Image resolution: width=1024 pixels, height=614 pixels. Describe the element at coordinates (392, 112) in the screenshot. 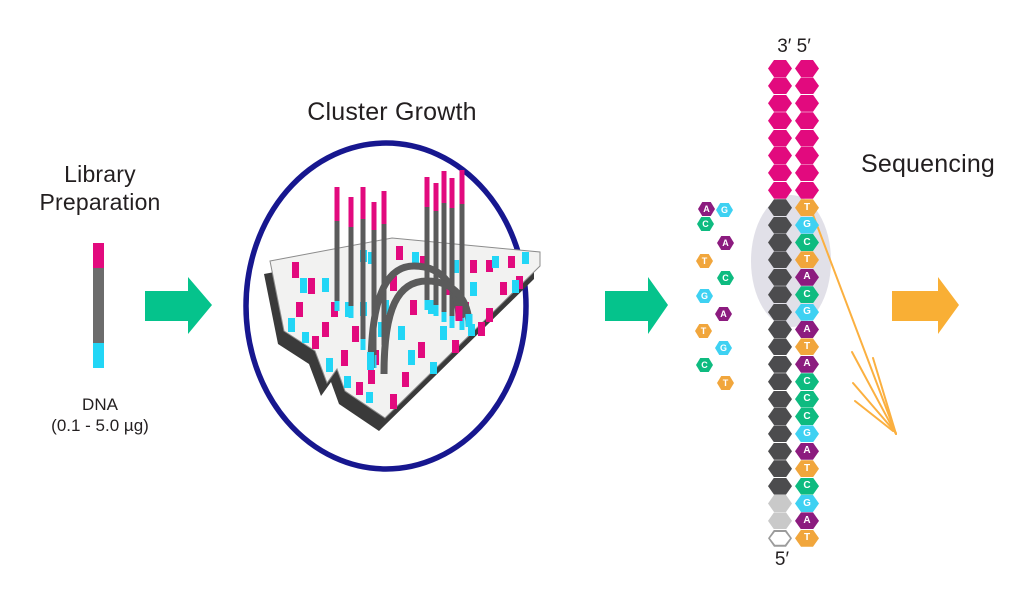

I see `cluster-growth-title: Cluster Growth` at that location.